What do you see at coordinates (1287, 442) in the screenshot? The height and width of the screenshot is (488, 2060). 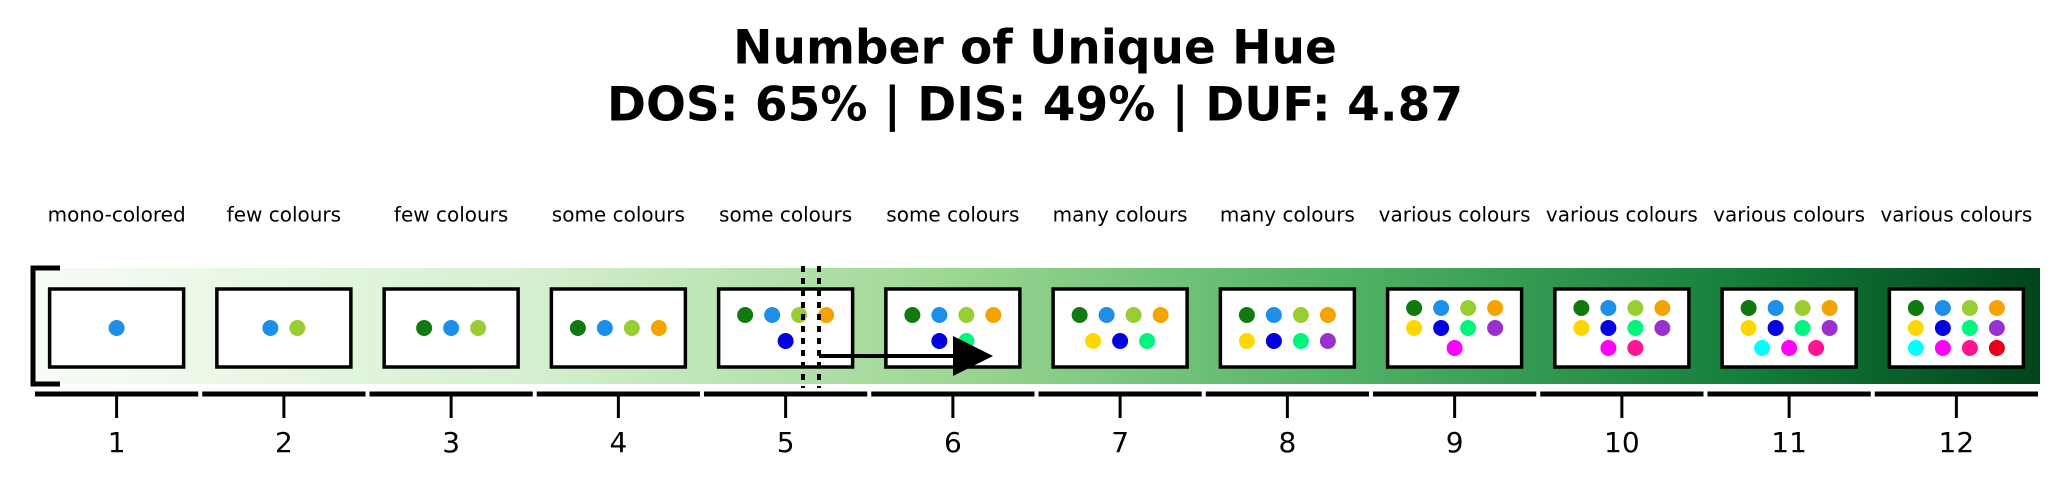 I see `column-number: 8` at bounding box center [1287, 442].